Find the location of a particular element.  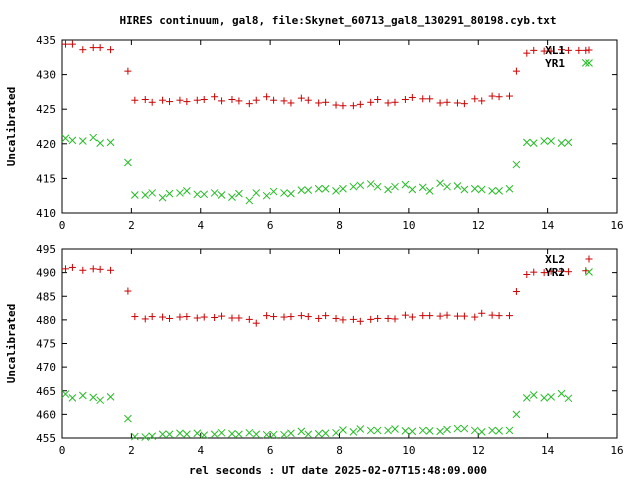

x-tick-label: 2 is located at coordinates (131, 450).